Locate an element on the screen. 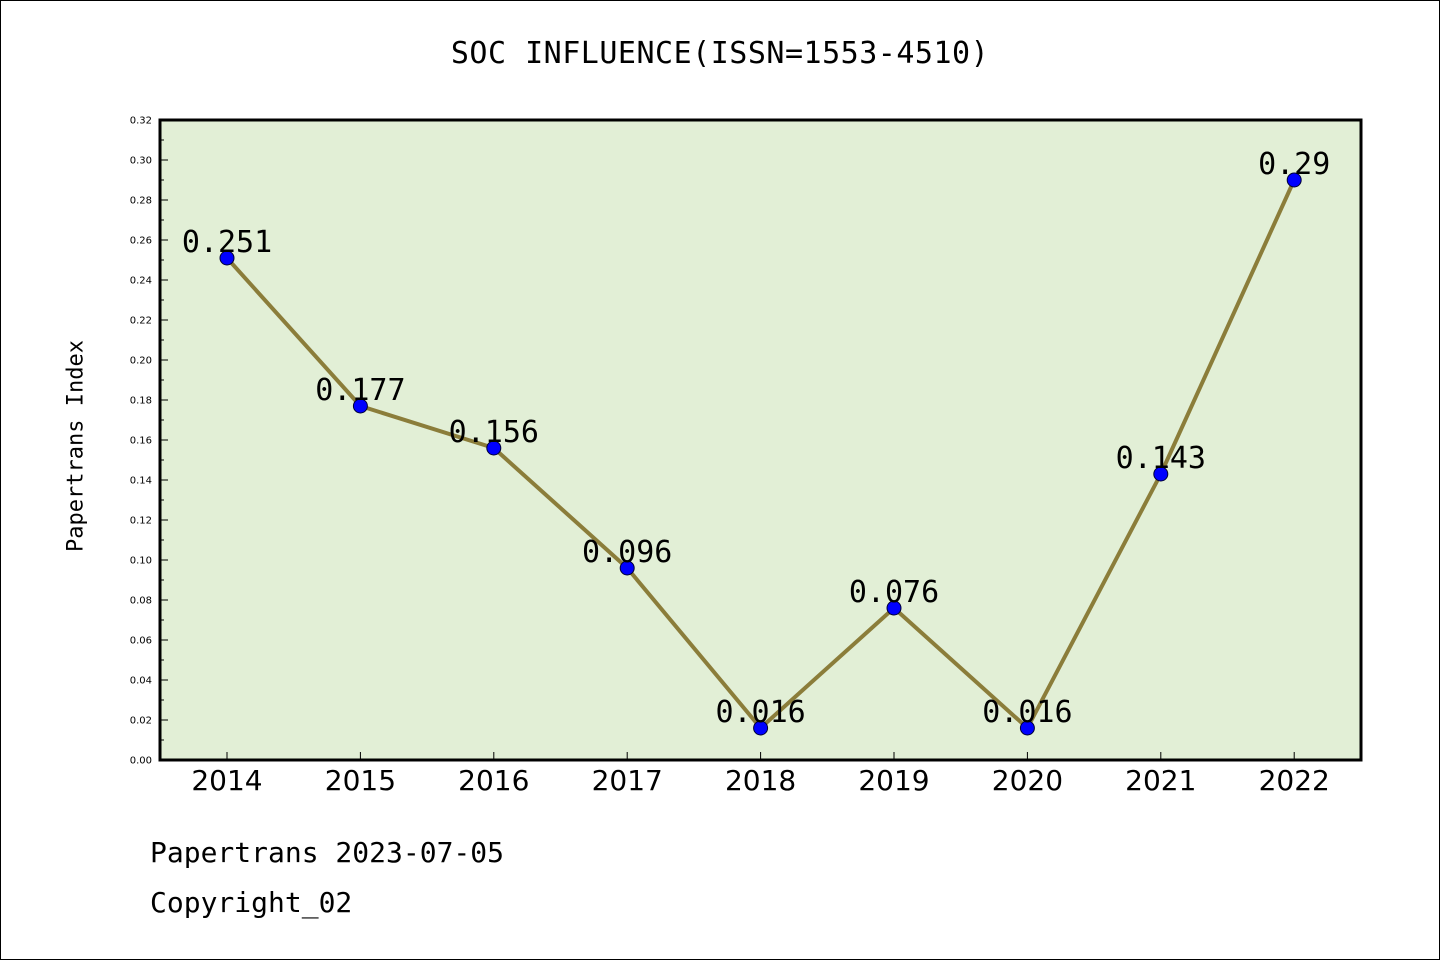 The height and width of the screenshot is (960, 1440). y-tick-label: 0.24 is located at coordinates (141, 281).